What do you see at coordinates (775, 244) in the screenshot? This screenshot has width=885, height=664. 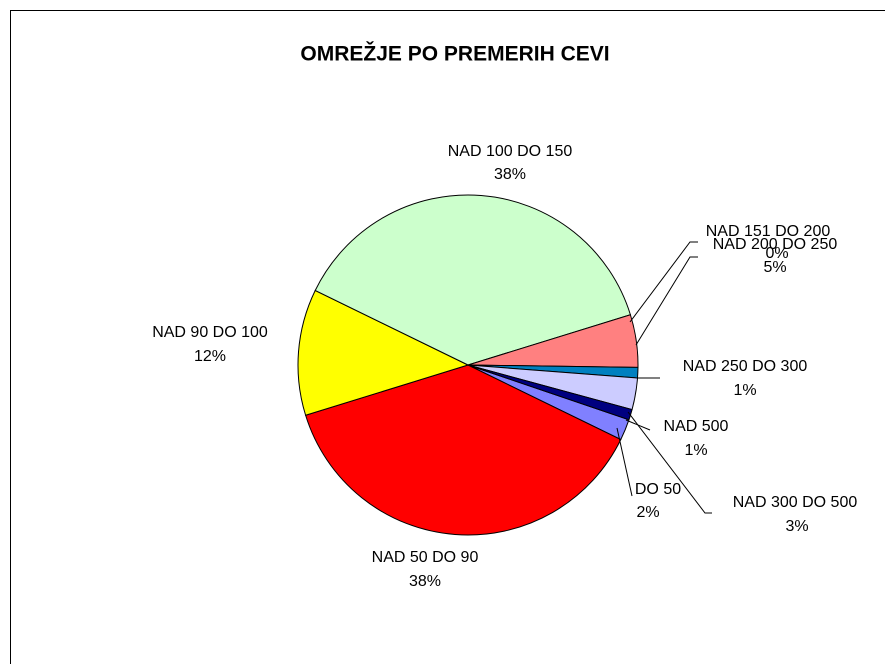 I see `slice-name-label: NAD 200 DO 250` at bounding box center [775, 244].